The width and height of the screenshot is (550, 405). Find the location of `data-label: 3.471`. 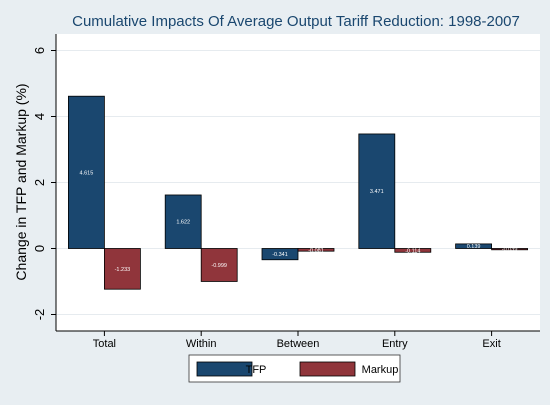

data-label: 3.471 is located at coordinates (377, 192).